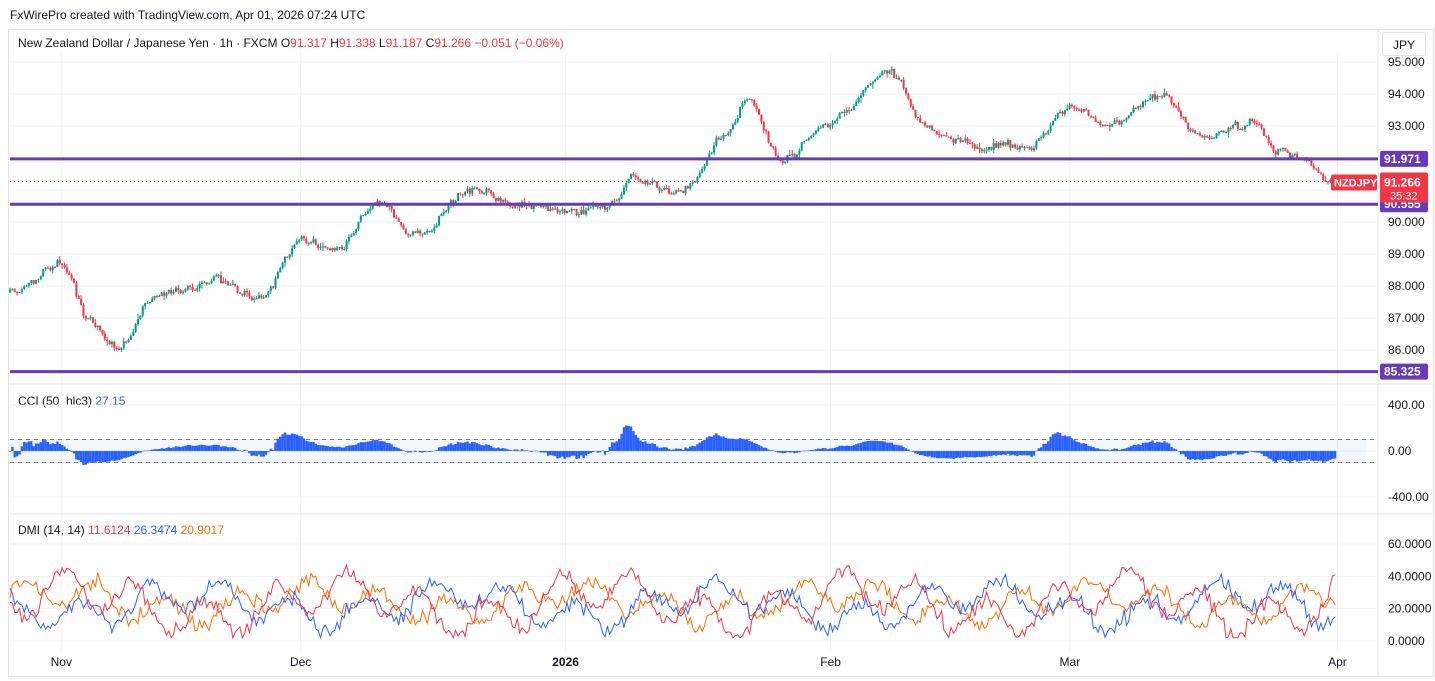 This screenshot has width=1435, height=681. I want to click on cci-legend: CCI (50, hlc3) 27.15, so click(71, 401).